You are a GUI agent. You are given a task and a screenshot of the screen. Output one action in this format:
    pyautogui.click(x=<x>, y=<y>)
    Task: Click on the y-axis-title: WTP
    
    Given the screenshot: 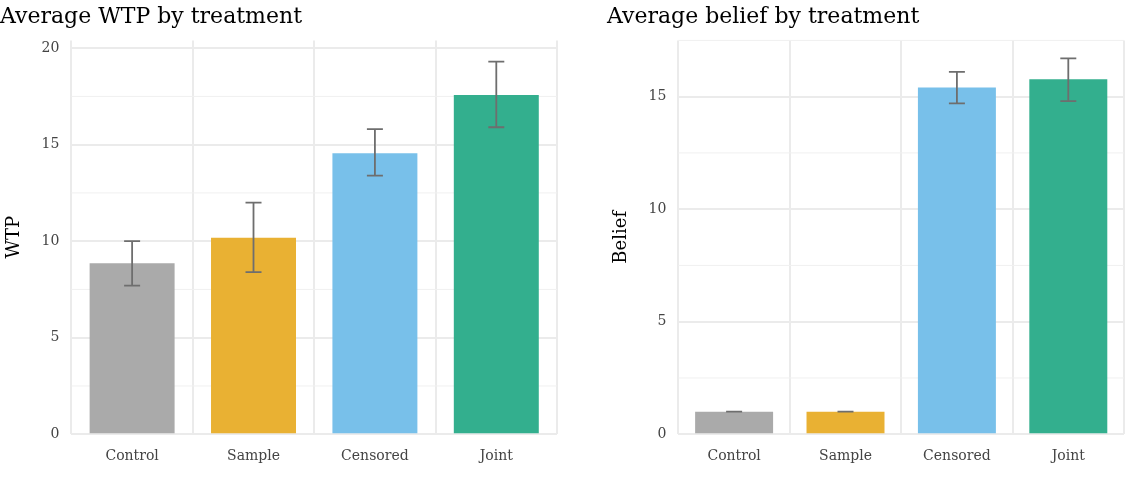 What is the action you would take?
    pyautogui.click(x=13, y=237)
    